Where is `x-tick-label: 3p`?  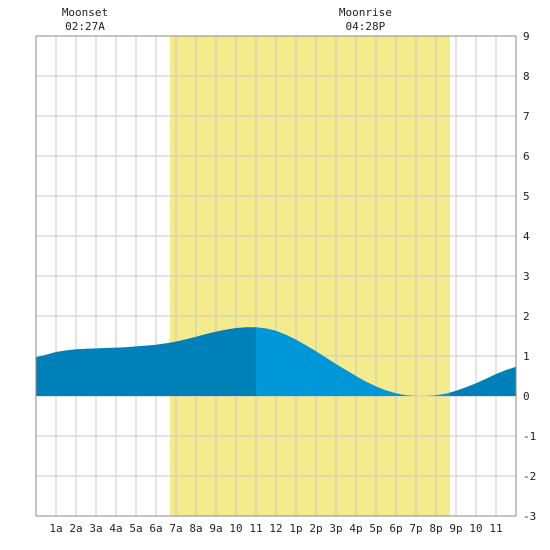 x-tick-label: 3p is located at coordinates (335, 528).